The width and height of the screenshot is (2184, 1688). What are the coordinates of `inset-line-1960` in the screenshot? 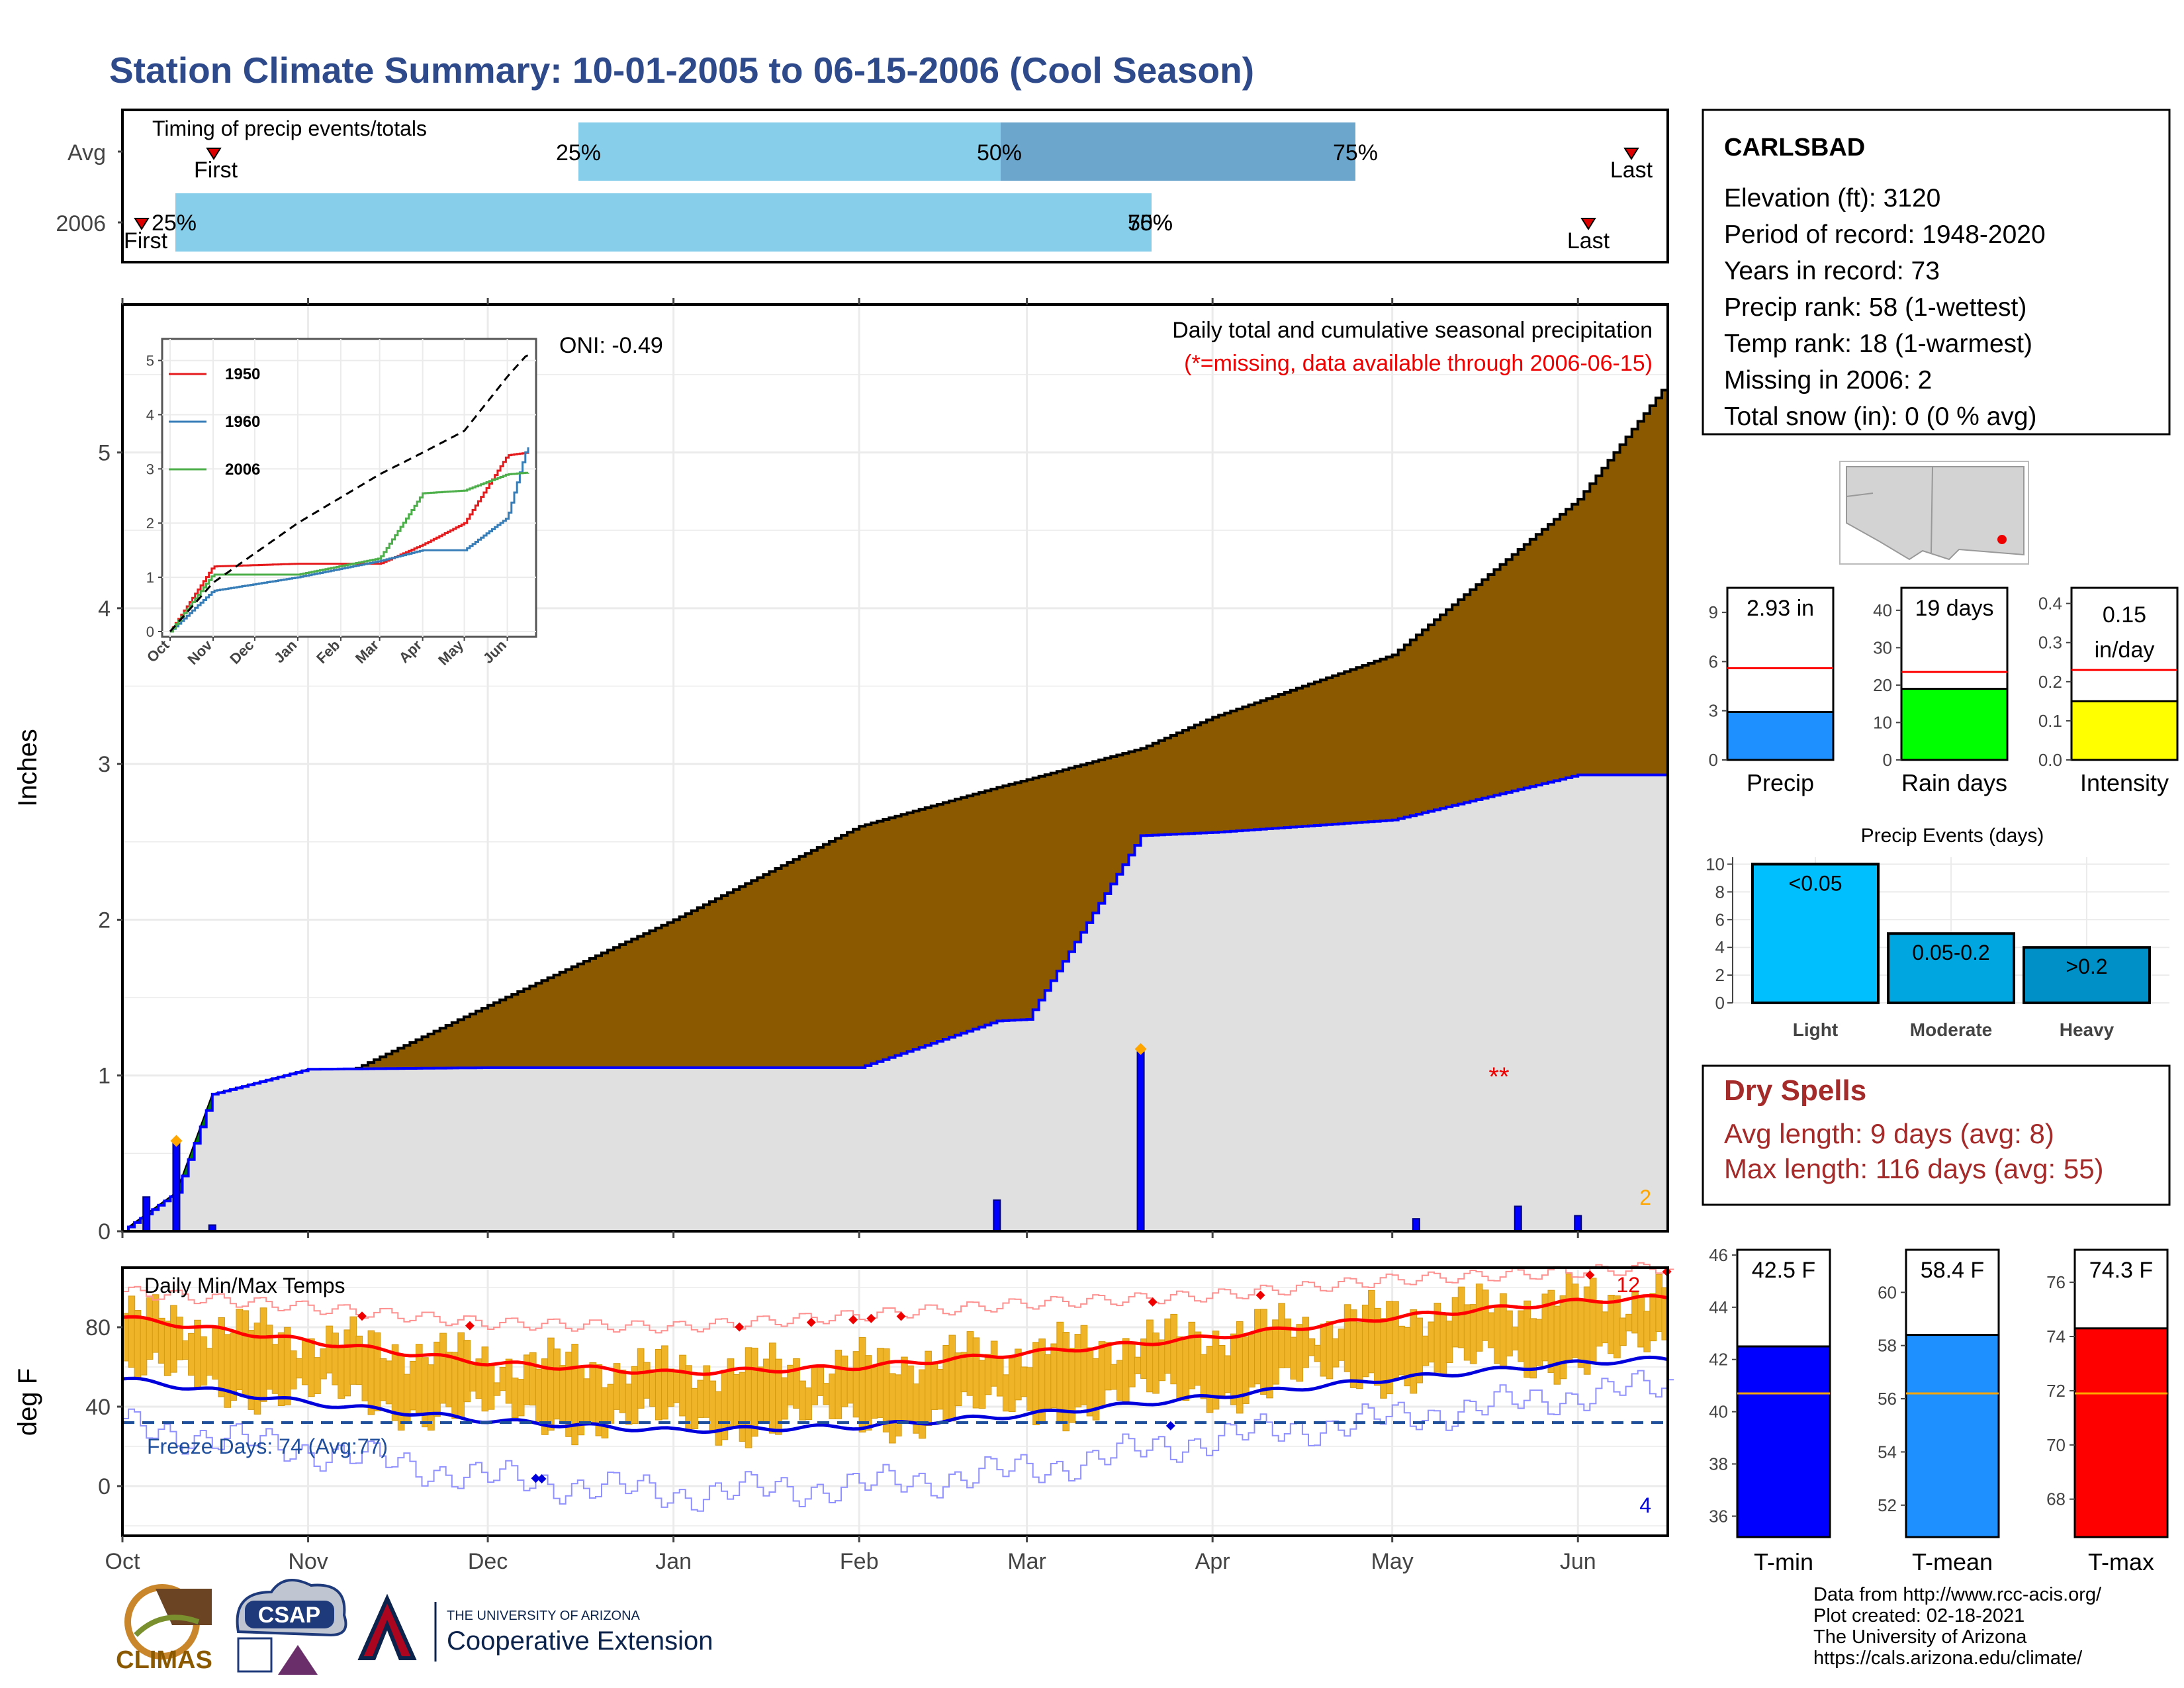 It's located at (349, 540).